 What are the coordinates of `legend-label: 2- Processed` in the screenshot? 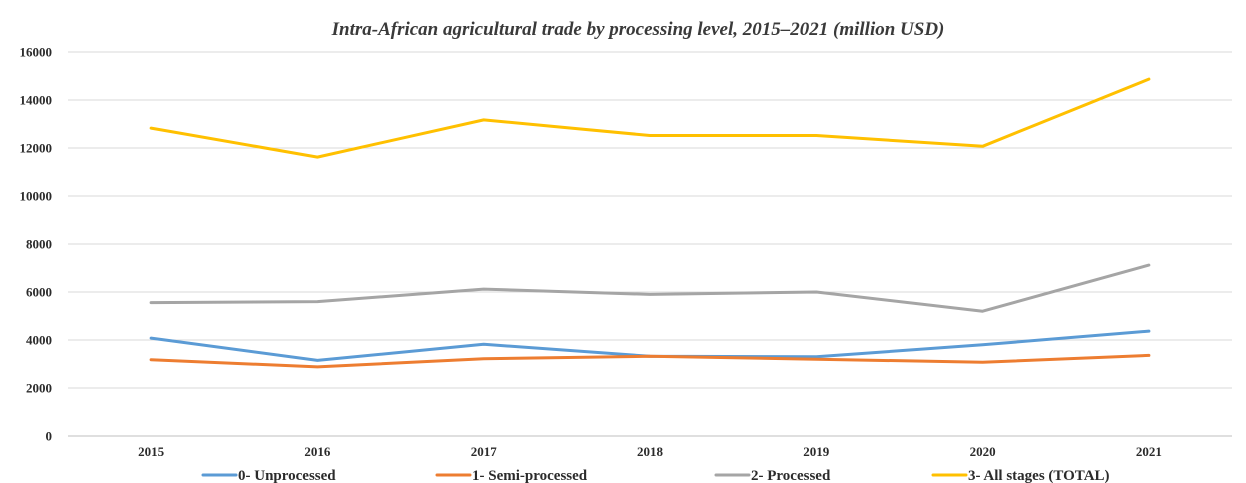 It's located at (791, 475).